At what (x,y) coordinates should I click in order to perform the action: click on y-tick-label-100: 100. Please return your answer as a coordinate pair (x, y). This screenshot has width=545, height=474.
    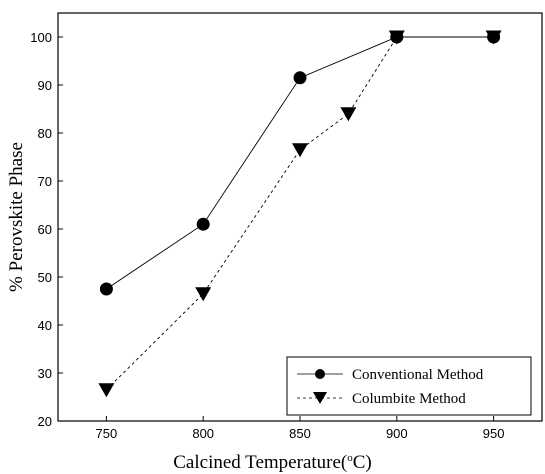
    Looking at the image, I should click on (41, 37).